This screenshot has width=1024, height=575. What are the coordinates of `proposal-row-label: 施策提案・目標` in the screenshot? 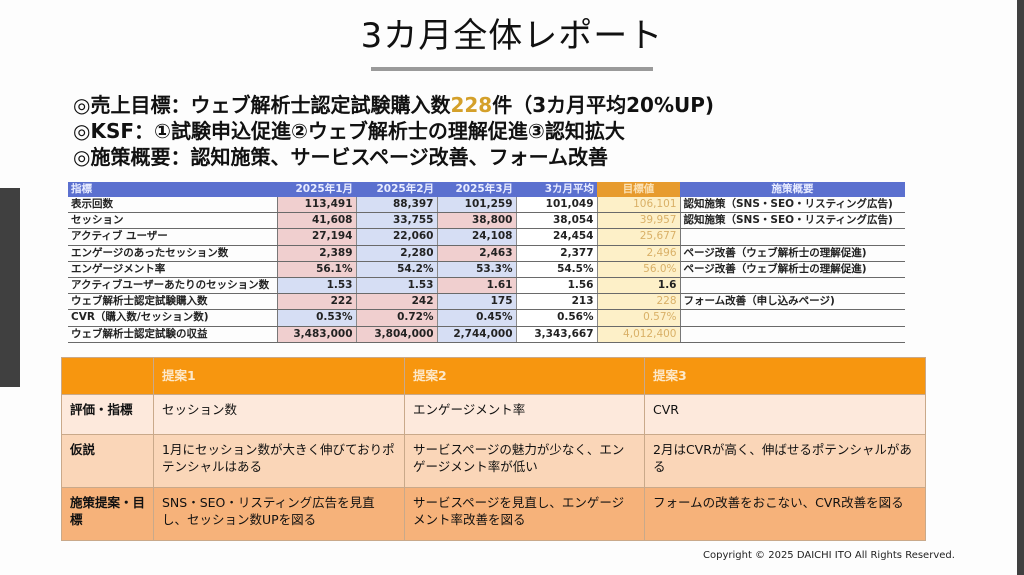 It's located at (107, 514).